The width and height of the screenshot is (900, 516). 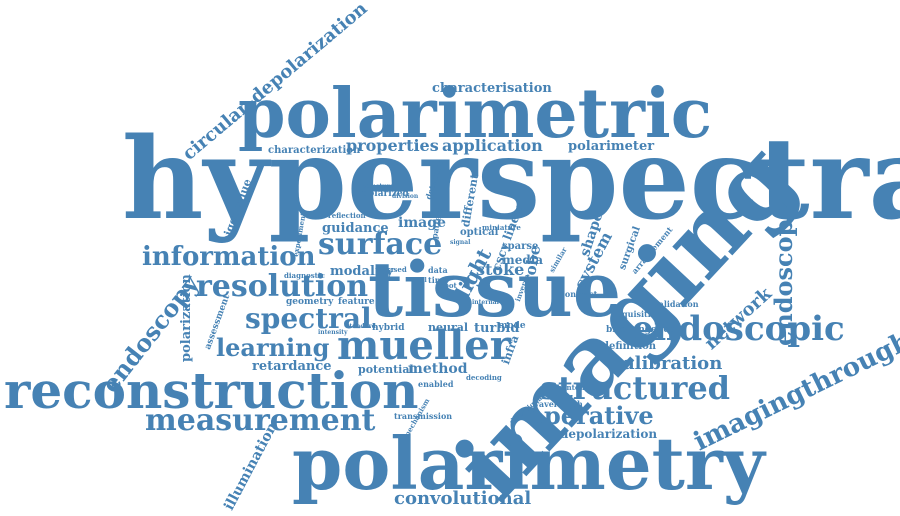 What do you see at coordinates (419, 280) in the screenshot?
I see `word: dual` at bounding box center [419, 280].